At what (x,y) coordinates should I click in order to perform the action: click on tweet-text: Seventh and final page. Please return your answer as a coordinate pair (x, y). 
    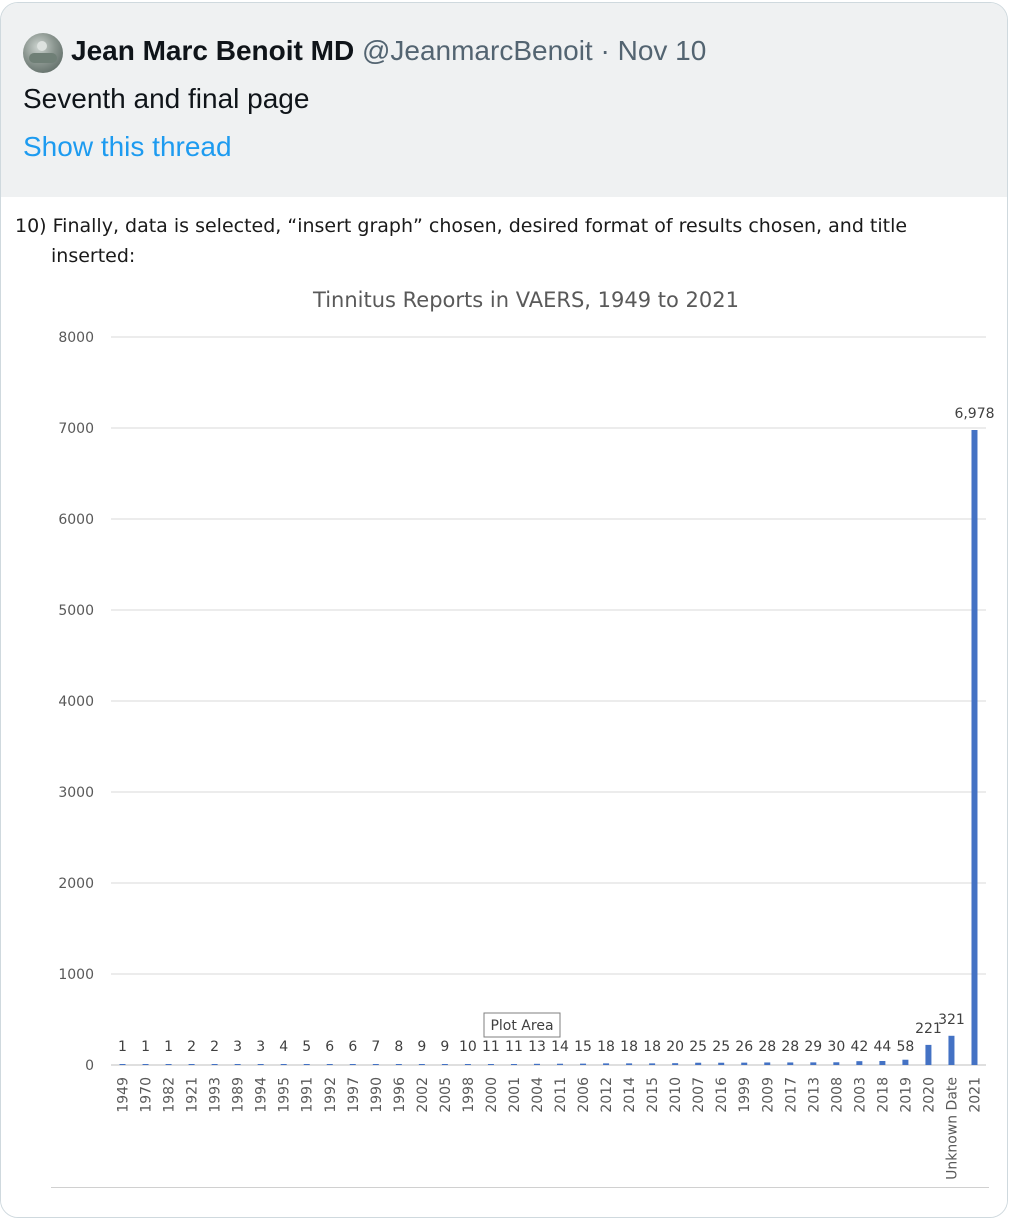
    Looking at the image, I should click on (166, 98).